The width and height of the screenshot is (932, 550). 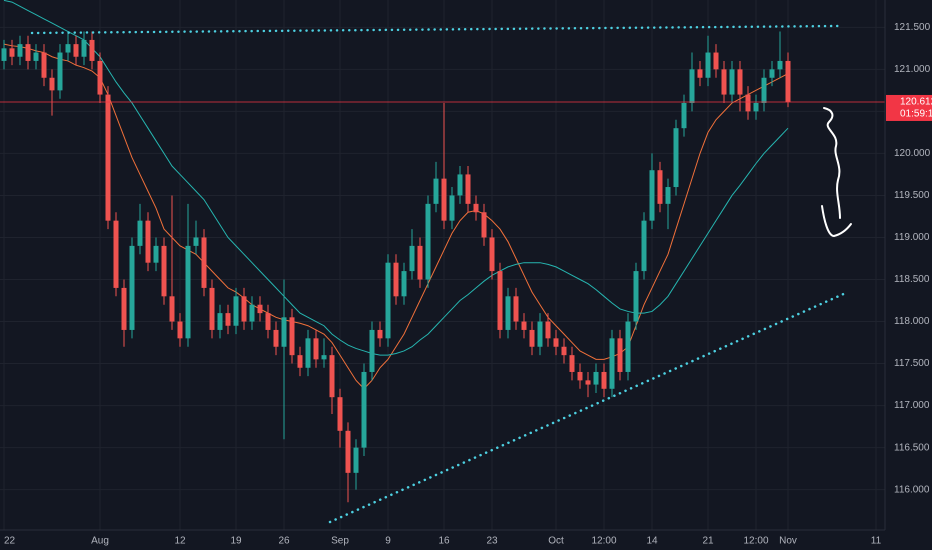 What do you see at coordinates (100, 541) in the screenshot?
I see `x-tick-label: Aug` at bounding box center [100, 541].